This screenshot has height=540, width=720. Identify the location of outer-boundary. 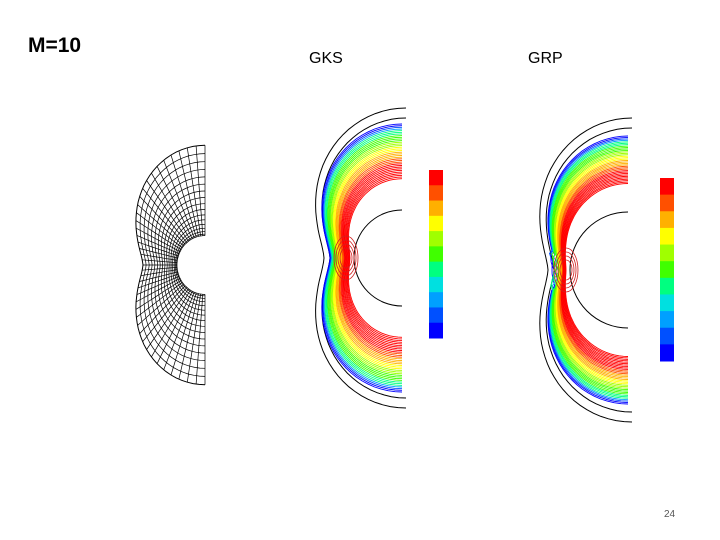
(361, 258).